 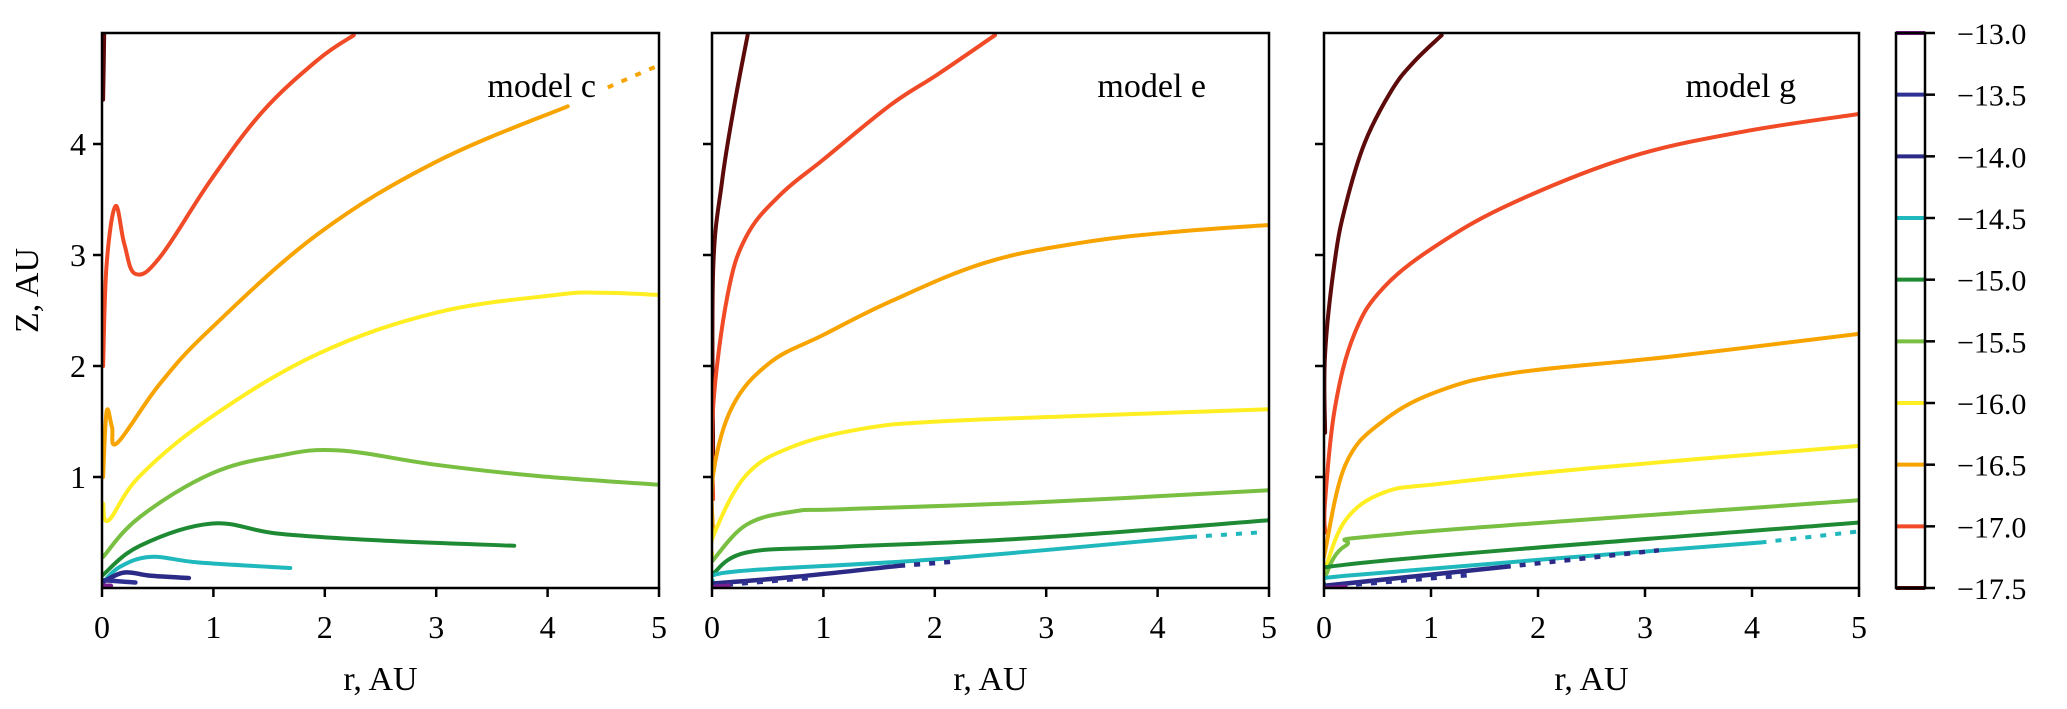 What do you see at coordinates (78, 477) in the screenshot?
I see `y-tick-label: 1` at bounding box center [78, 477].